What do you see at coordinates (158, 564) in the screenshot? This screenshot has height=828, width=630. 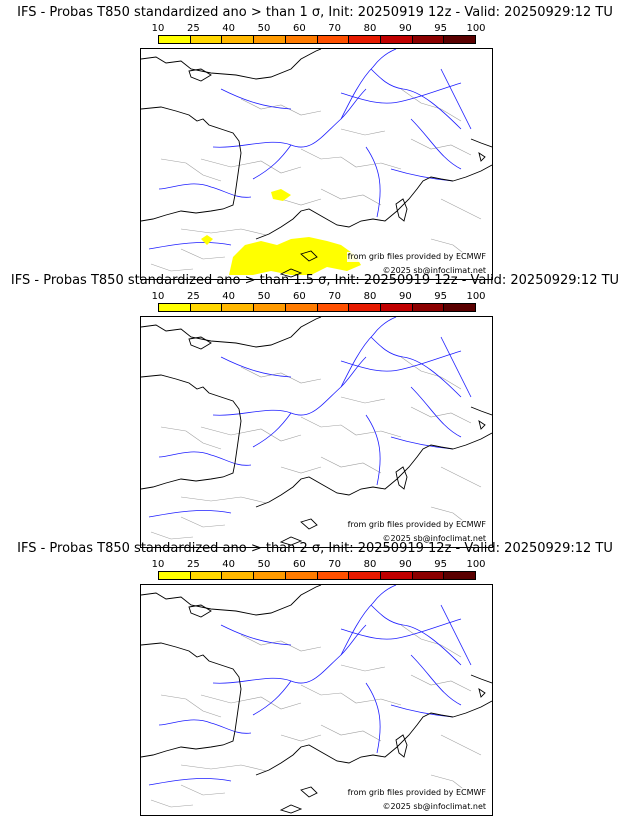 I see `colorbar-tick-label: 10` at bounding box center [158, 564].